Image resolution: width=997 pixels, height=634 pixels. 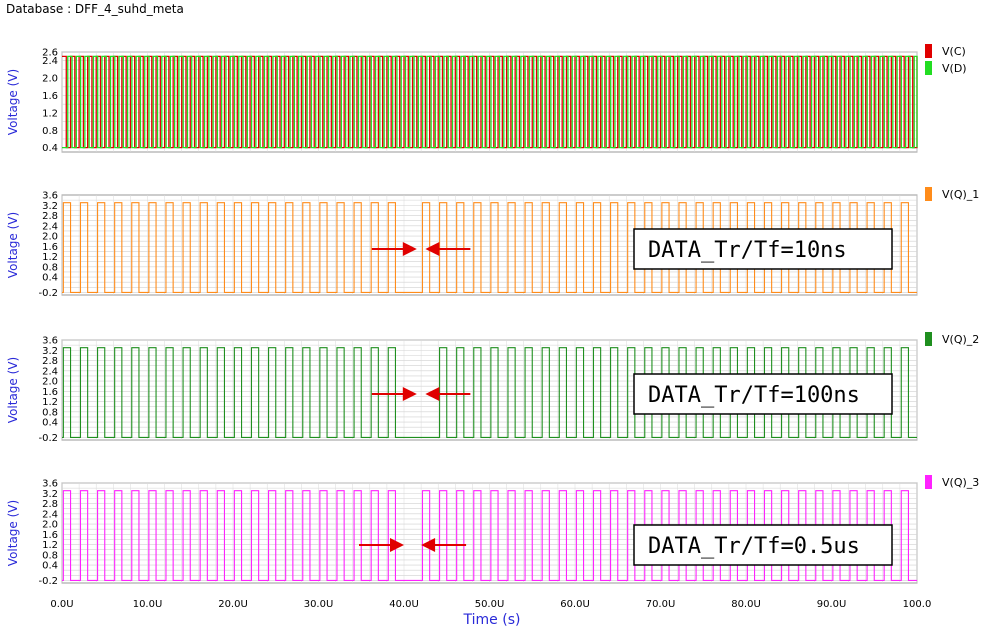 I want to click on legend-label: V(Q)_2, so click(x=960, y=339).